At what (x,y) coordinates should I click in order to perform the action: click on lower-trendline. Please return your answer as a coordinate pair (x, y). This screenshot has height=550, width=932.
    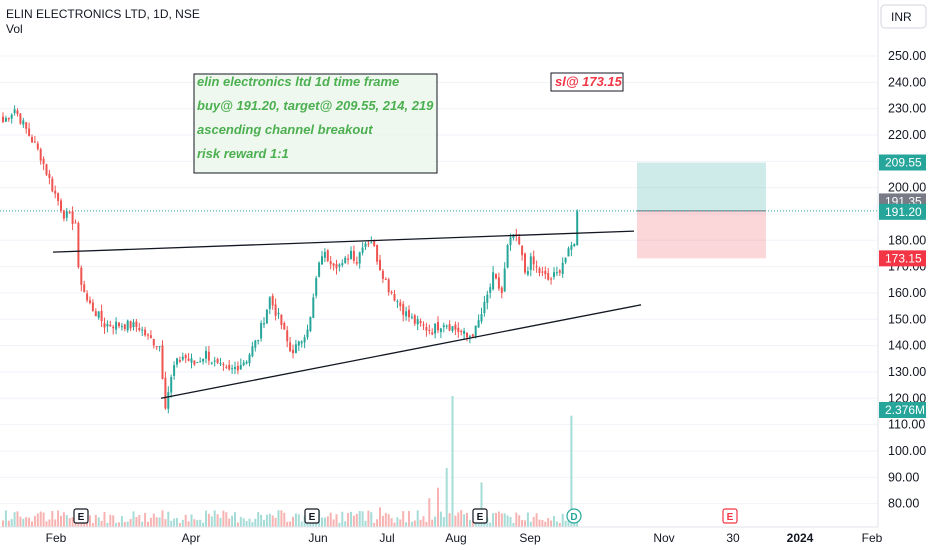
    Looking at the image, I should click on (401, 351).